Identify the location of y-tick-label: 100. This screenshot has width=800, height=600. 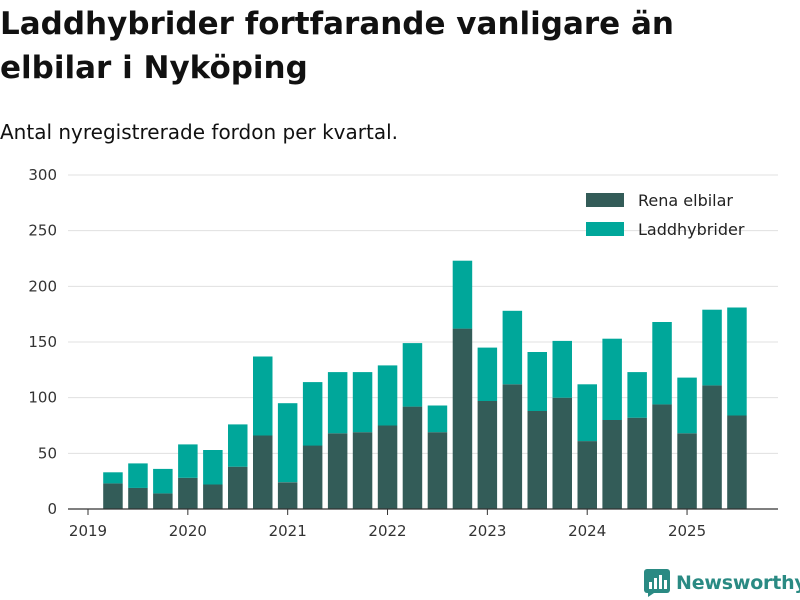
(42, 398).